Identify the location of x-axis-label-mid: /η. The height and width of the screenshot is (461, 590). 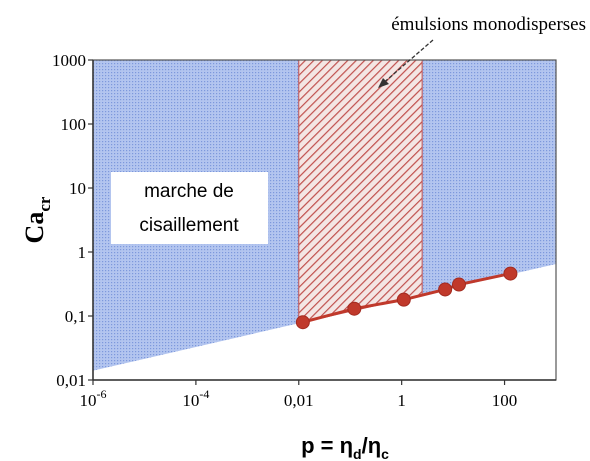
(372, 445).